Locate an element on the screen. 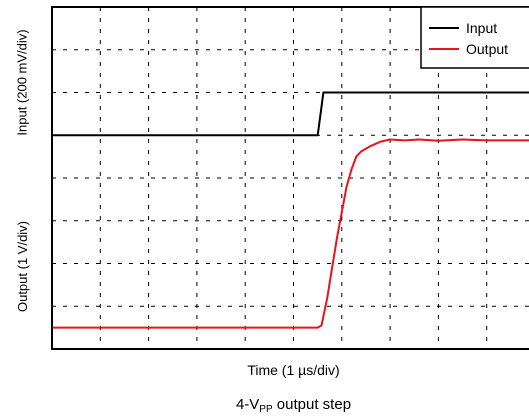 Image resolution: width=529 pixels, height=417 pixels. caption-prefix: 4-V is located at coordinates (247, 404).